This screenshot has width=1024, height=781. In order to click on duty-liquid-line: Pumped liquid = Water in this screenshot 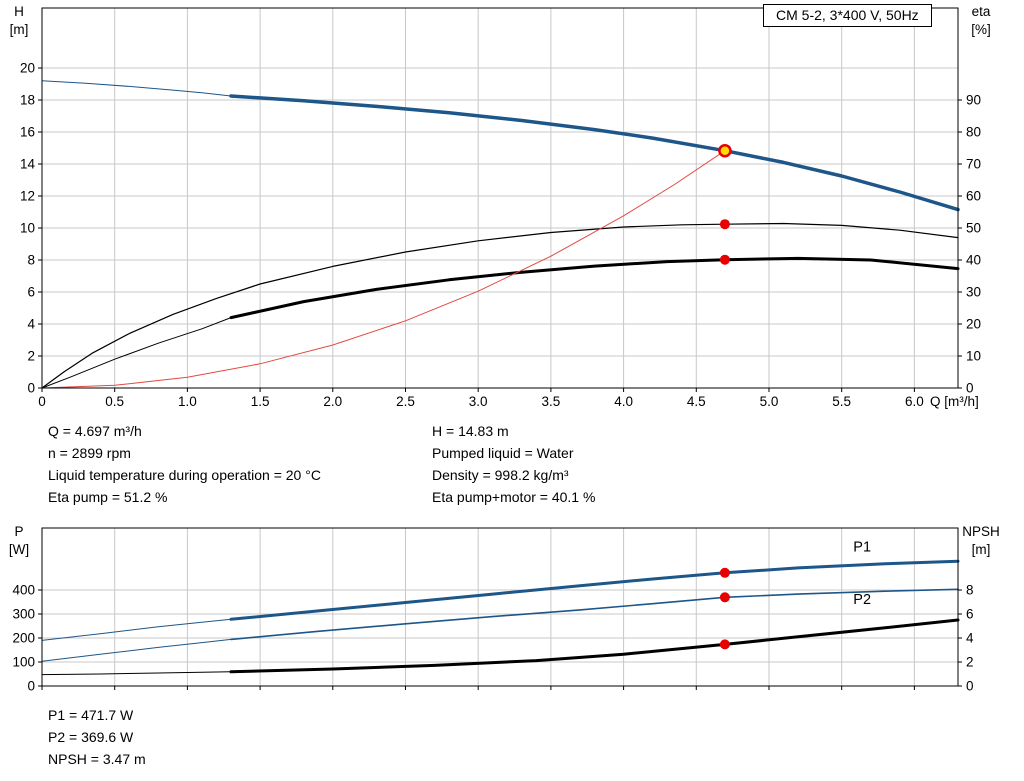, I will do `click(503, 453)`.